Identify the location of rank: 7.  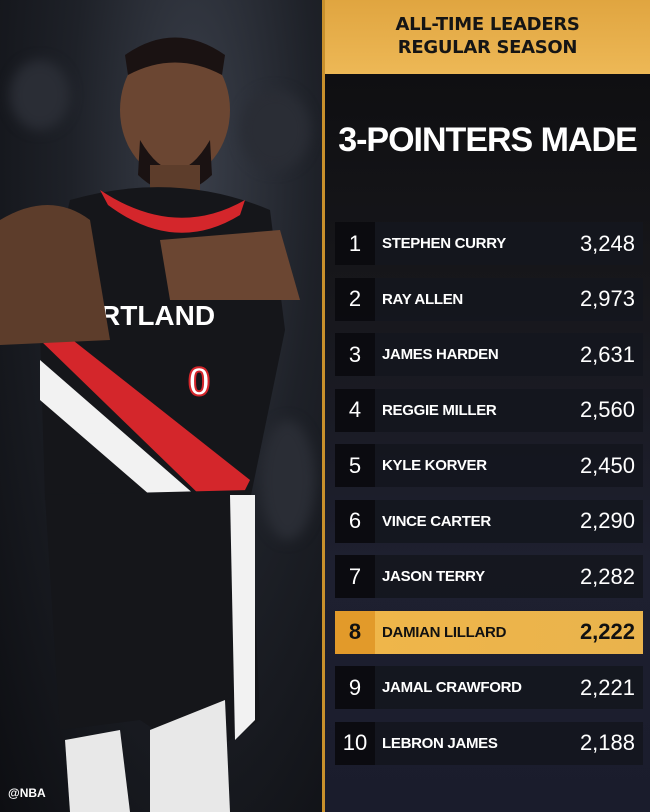
(355, 576).